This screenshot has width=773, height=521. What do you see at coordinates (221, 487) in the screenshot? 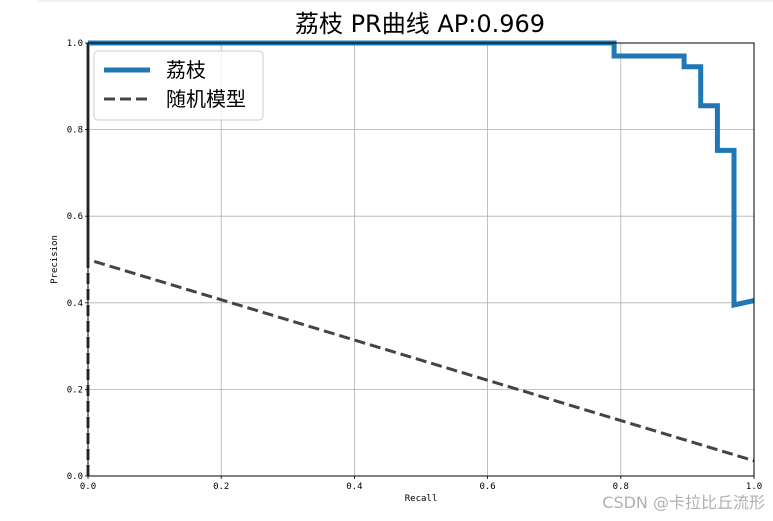
I see `x-tick-label: 0.2` at bounding box center [221, 487].